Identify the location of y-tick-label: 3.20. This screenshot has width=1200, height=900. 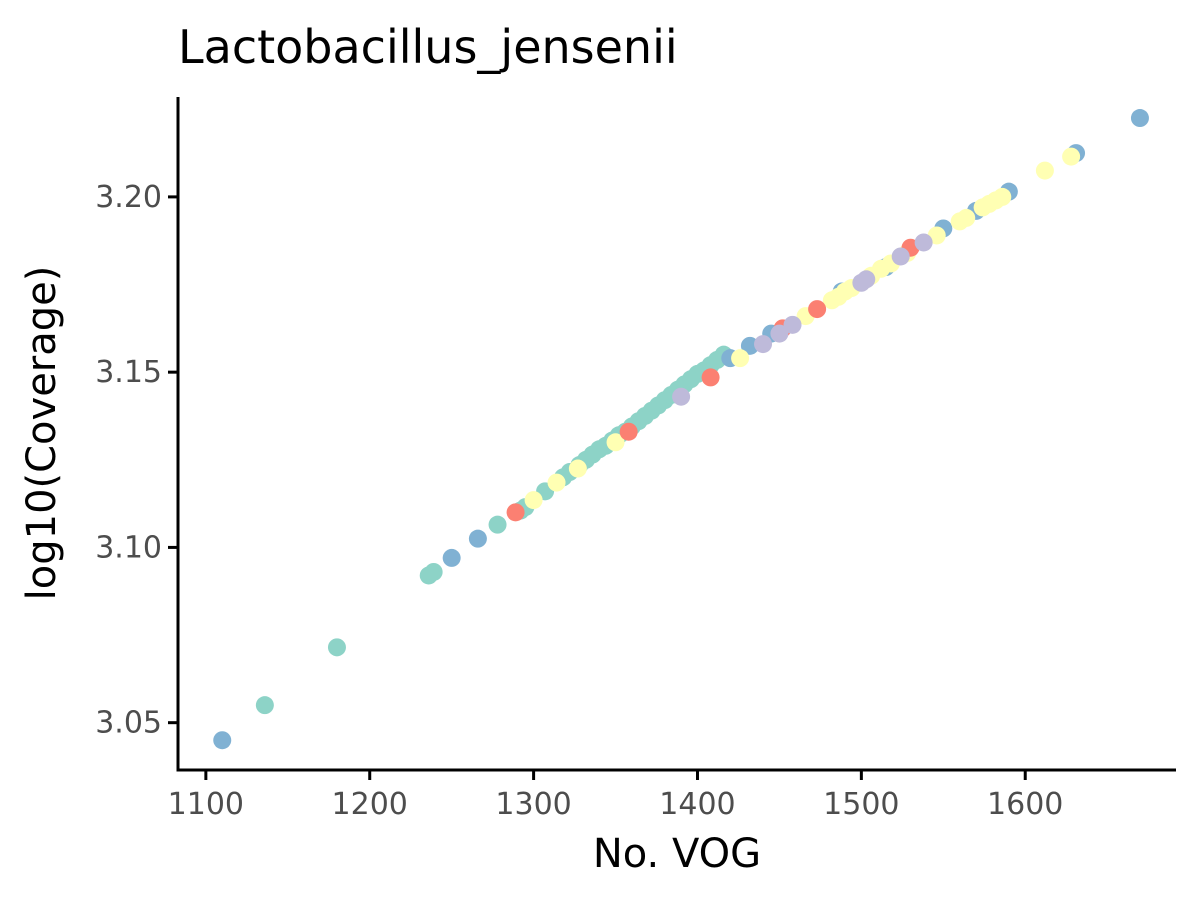
(128, 197).